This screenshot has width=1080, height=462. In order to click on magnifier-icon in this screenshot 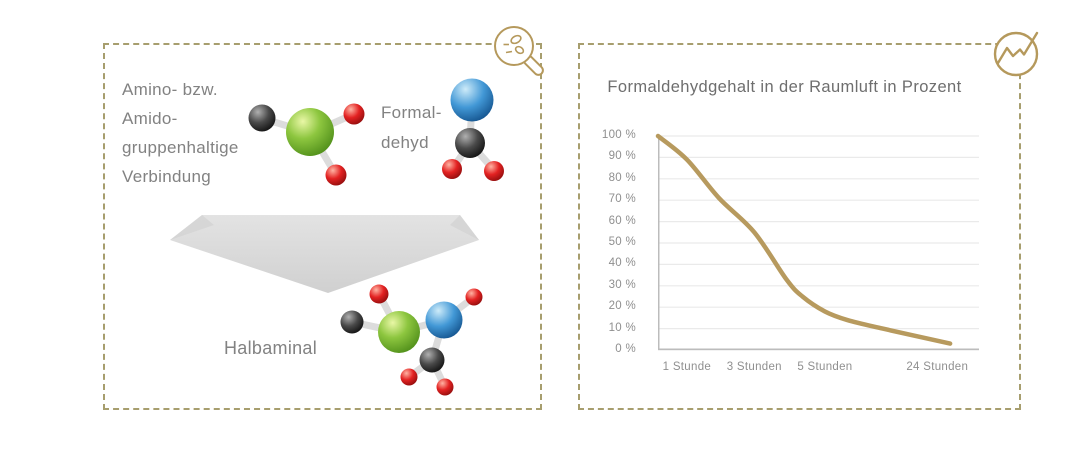, I will do `click(519, 51)`.